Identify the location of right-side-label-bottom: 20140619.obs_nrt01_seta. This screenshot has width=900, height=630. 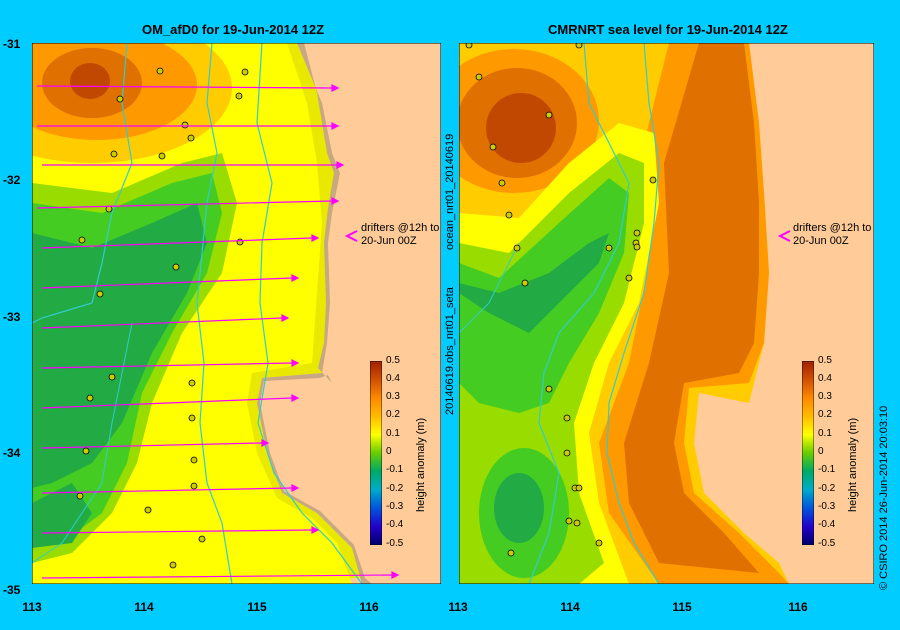
(450, 351).